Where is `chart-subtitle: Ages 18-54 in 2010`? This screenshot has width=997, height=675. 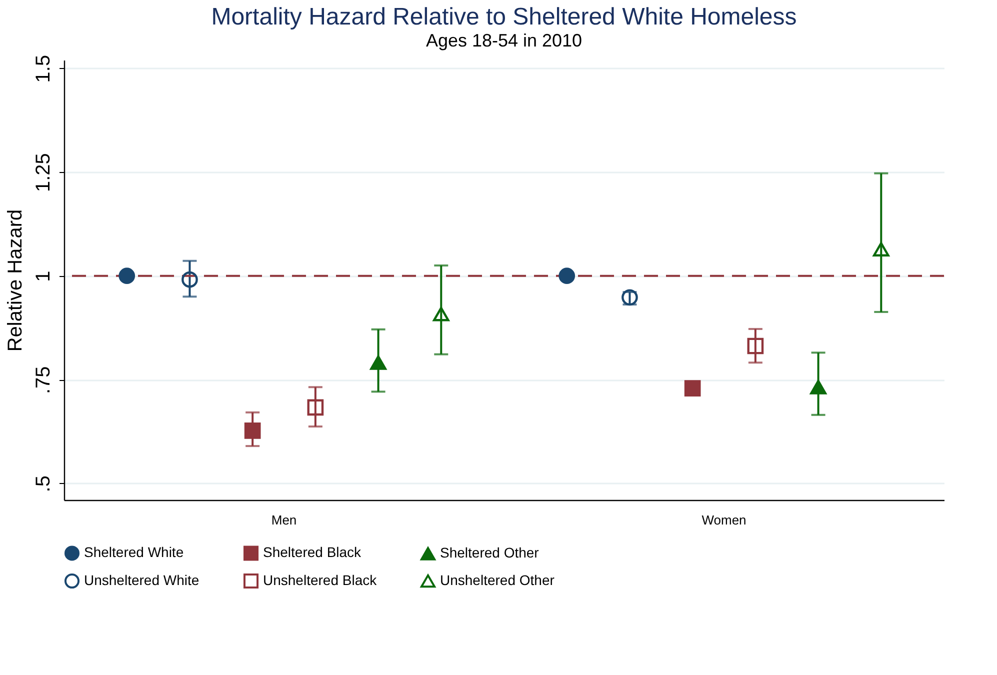
chart-subtitle: Ages 18-54 in 2010 is located at coordinates (504, 40).